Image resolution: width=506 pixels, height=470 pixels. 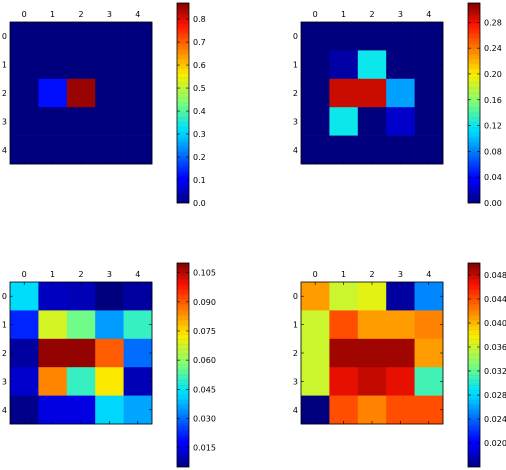 I want to click on y-tick-label: 0, so click(x=4, y=296).